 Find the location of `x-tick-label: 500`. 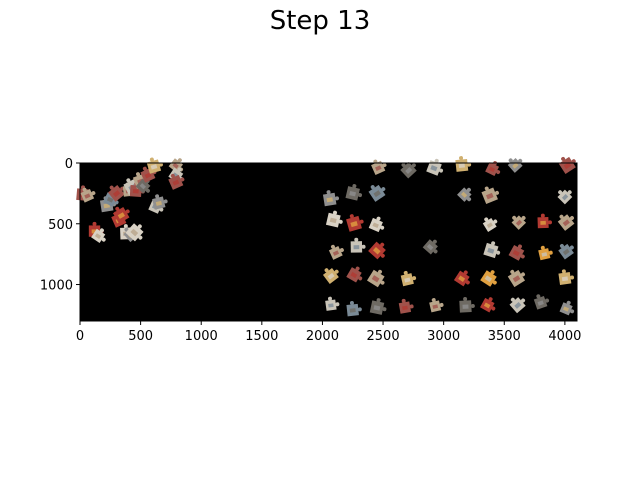

x-tick-label: 500 is located at coordinates (140, 336).